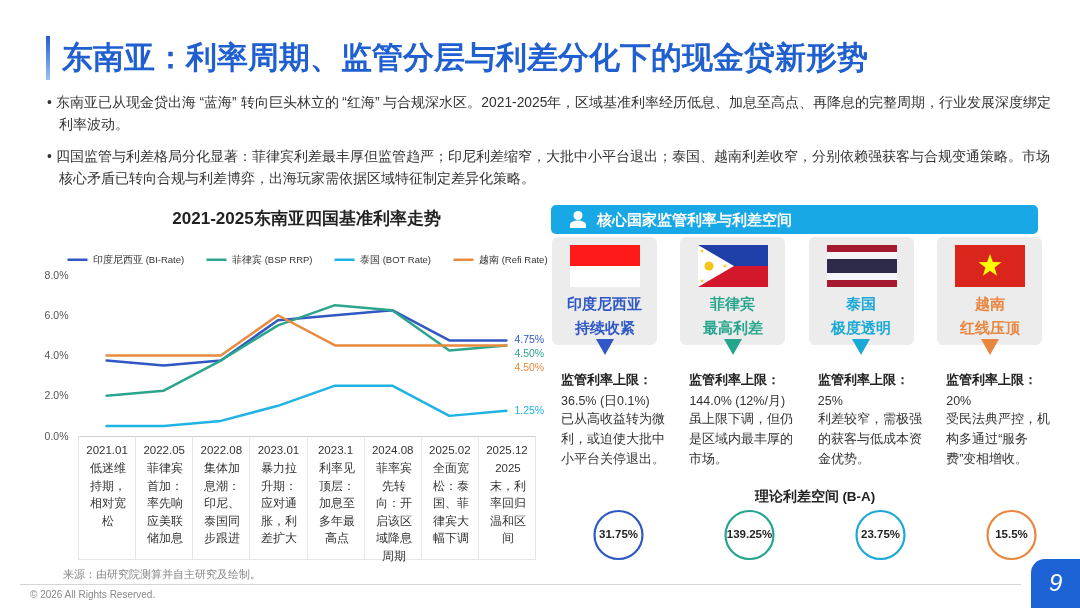 The width and height of the screenshot is (1080, 608). Describe the element at coordinates (529, 339) in the screenshot. I see `data-label: 4.75%` at that location.